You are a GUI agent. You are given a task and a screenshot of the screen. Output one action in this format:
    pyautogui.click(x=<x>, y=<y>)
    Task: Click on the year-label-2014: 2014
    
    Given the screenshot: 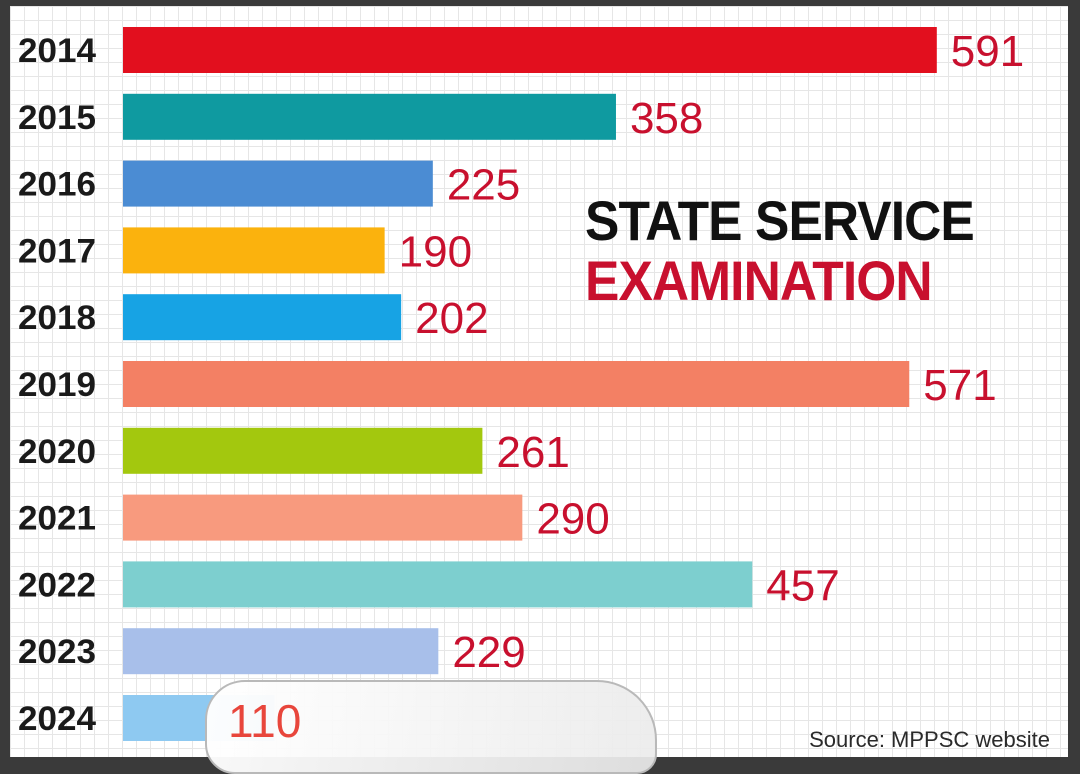 What is the action you would take?
    pyautogui.click(x=57, y=51)
    